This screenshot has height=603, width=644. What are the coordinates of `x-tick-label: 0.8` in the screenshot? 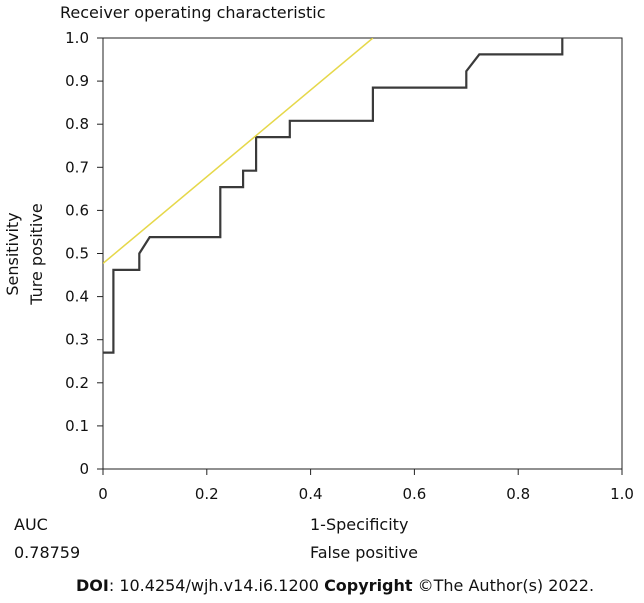 It's located at (518, 494).